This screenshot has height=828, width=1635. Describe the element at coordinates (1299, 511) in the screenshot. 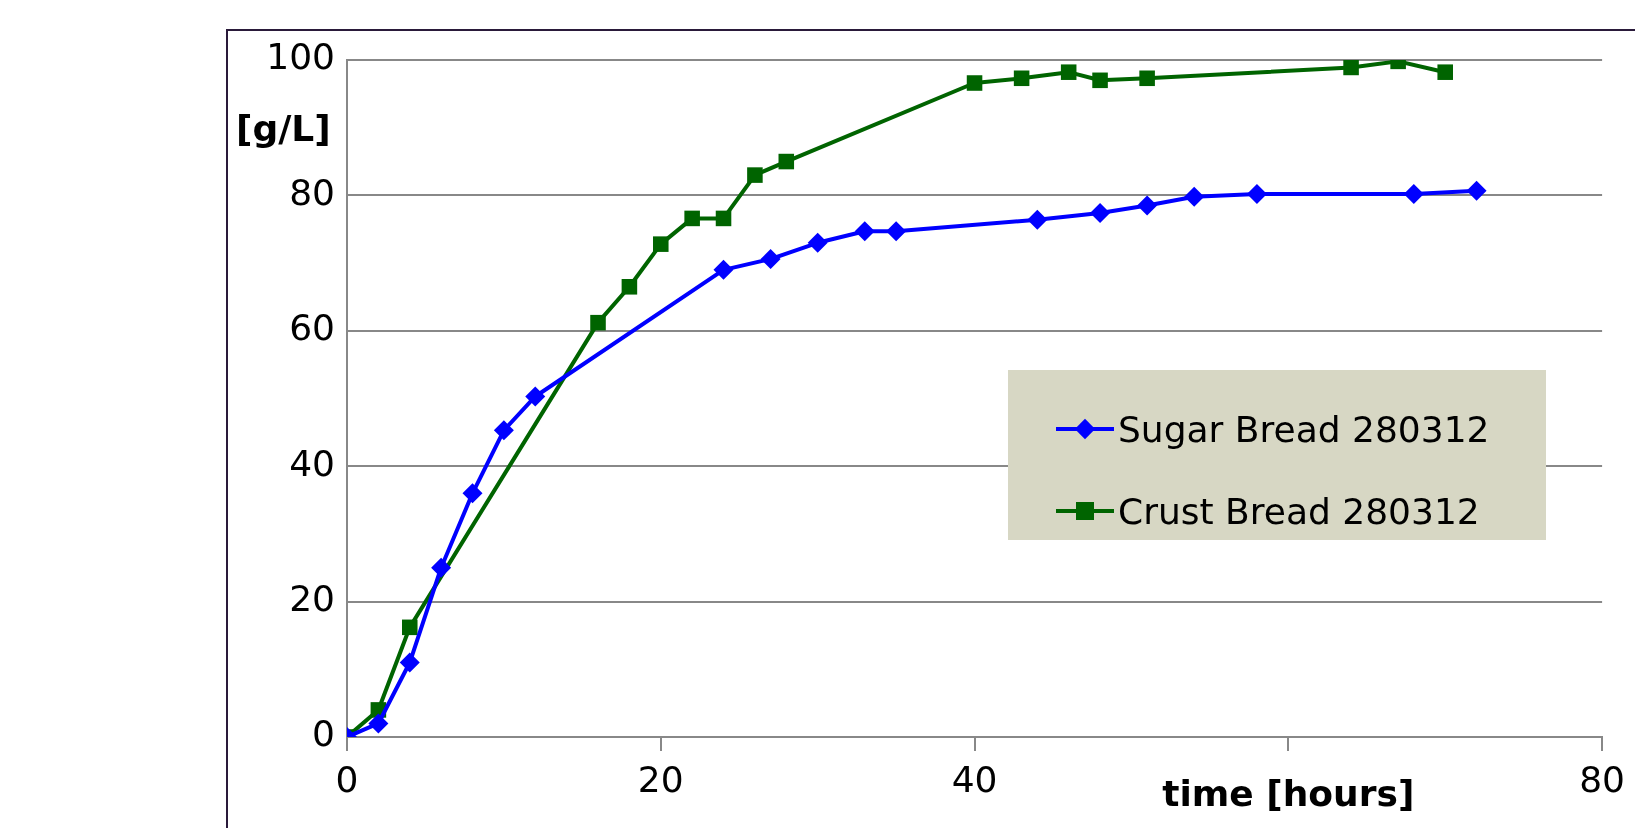

I see `legend-label: Crust Bread 280312` at that location.